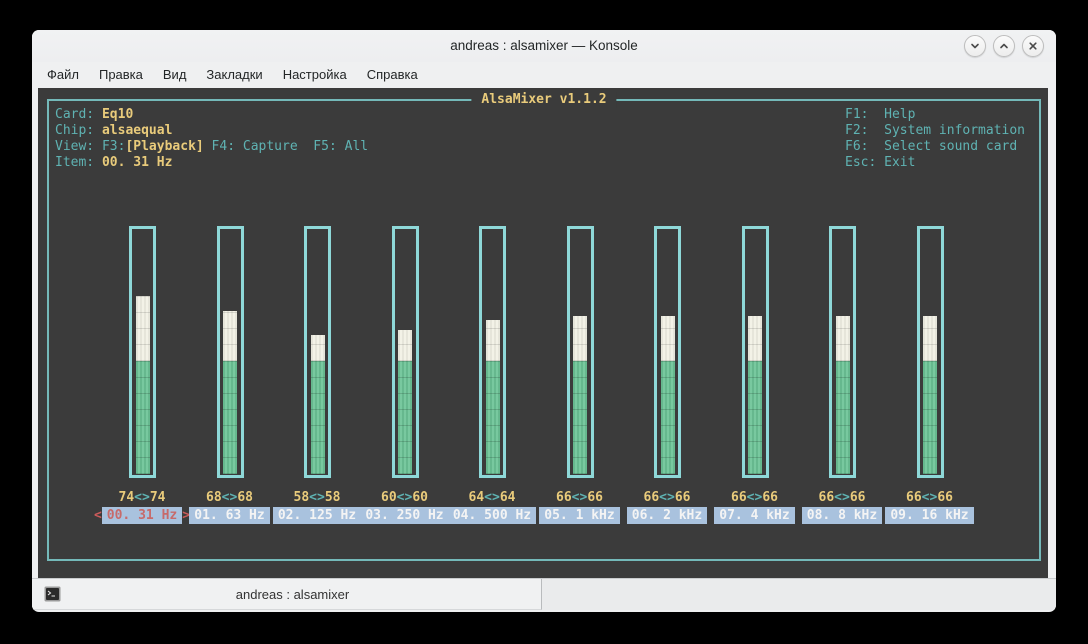 The image size is (1088, 644). Describe the element at coordinates (117, 114) in the screenshot. I see `card-value: Eq10` at that location.